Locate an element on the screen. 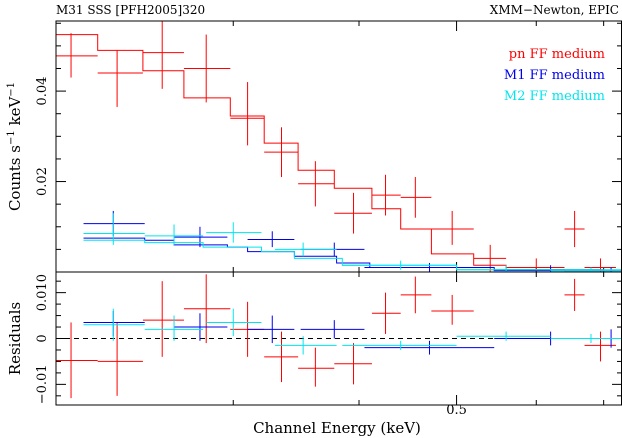 The width and height of the screenshot is (622, 438). y-axis-label-part: keV is located at coordinates (15, 113).